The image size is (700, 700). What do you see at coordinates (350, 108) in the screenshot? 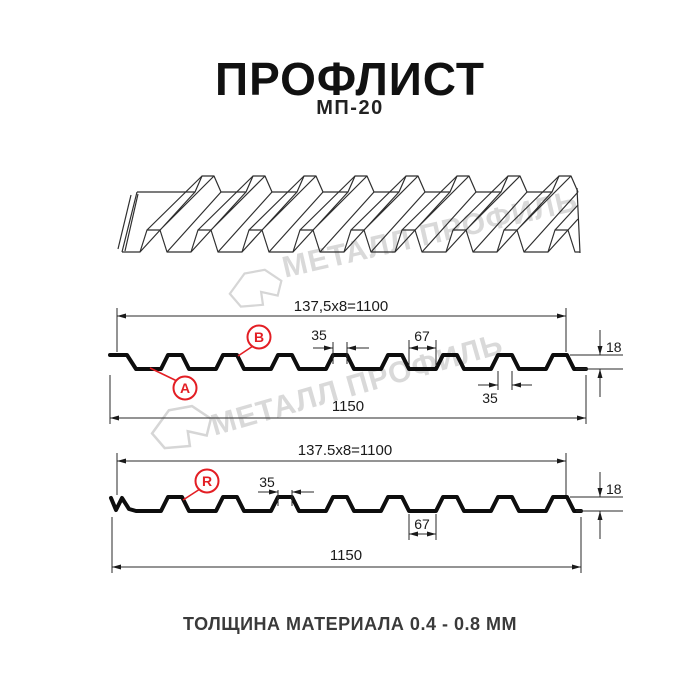
I see `profile-model-subtitle: МП-20` at bounding box center [350, 108].